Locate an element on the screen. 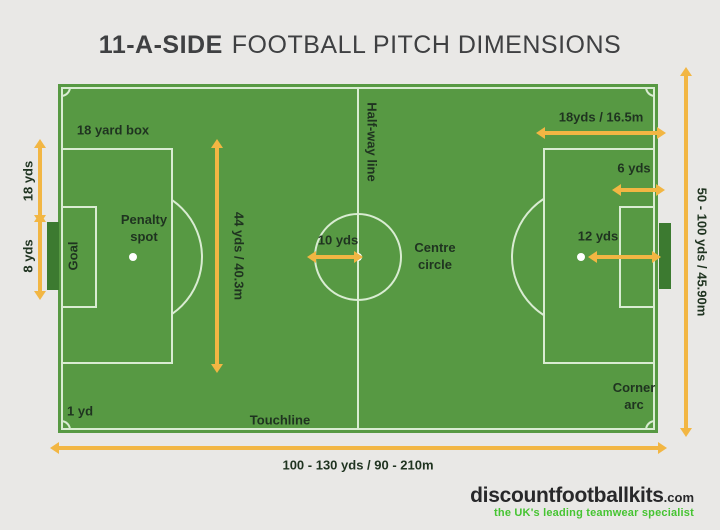  penalty-spot-left is located at coordinates (133, 257).